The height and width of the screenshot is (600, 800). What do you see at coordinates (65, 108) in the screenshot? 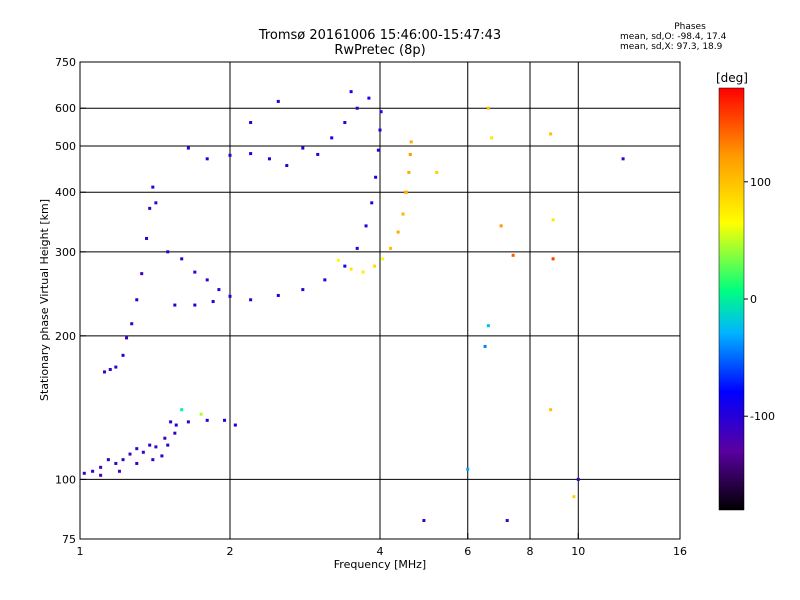
I see `y-tick-label: 600` at bounding box center [65, 108].